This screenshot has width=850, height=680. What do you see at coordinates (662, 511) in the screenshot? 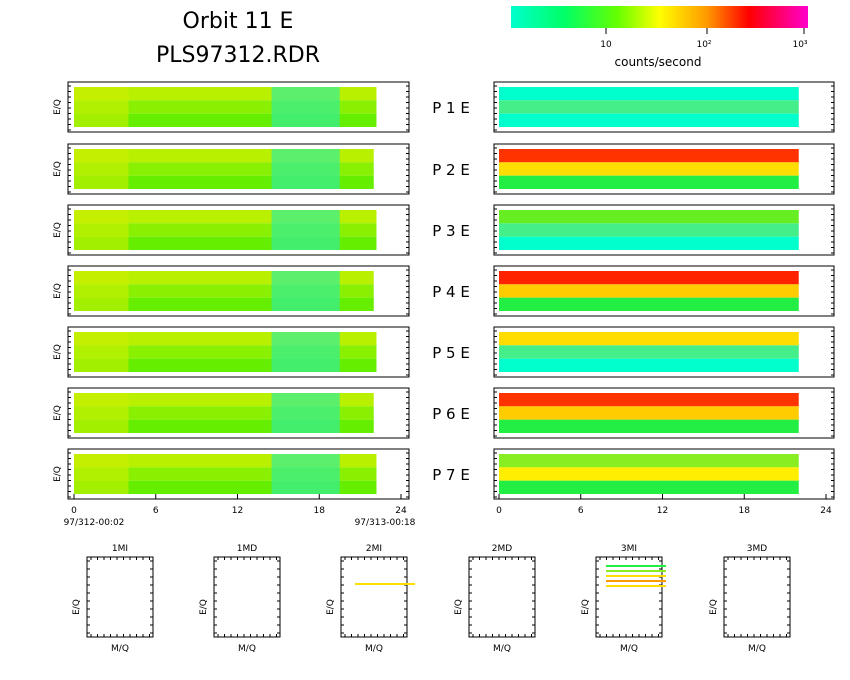
I see `x-tick-label: 12` at bounding box center [662, 511].